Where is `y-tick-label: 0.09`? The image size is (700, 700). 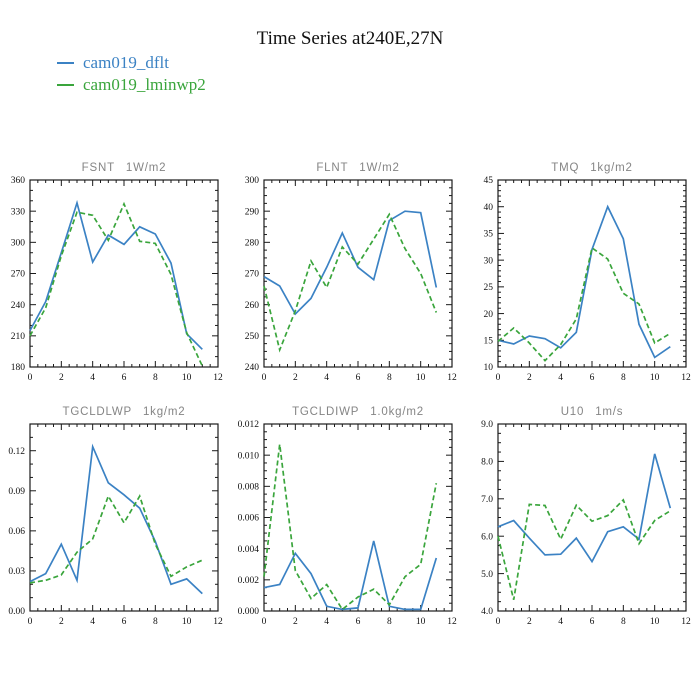 y-tick-label: 0.09 is located at coordinates (16, 492).